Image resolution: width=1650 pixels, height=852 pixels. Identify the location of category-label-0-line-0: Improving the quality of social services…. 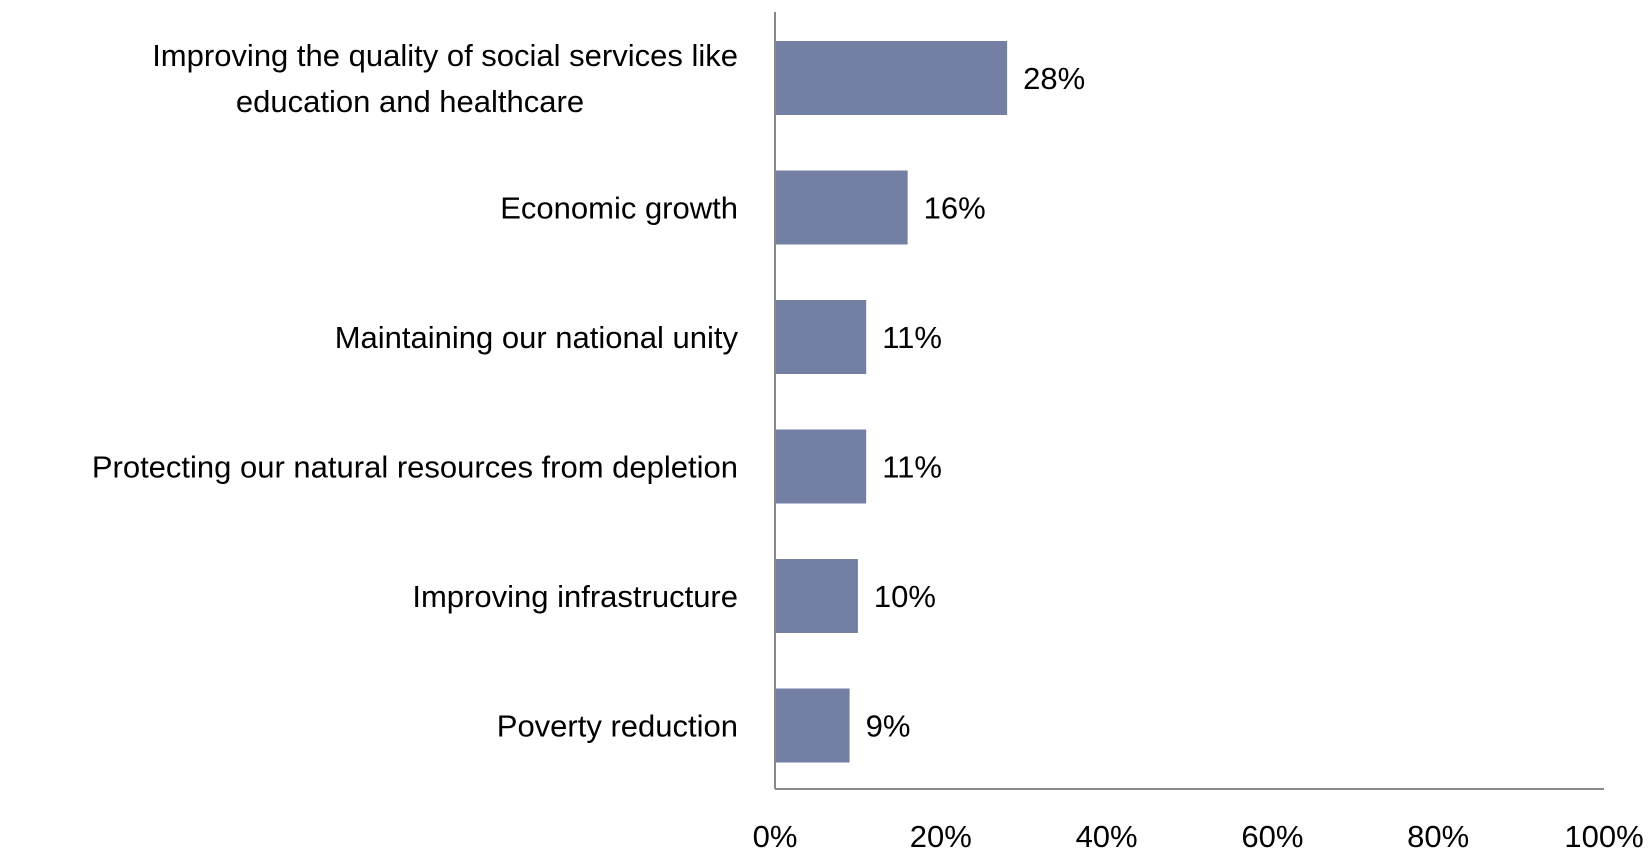
(445, 55).